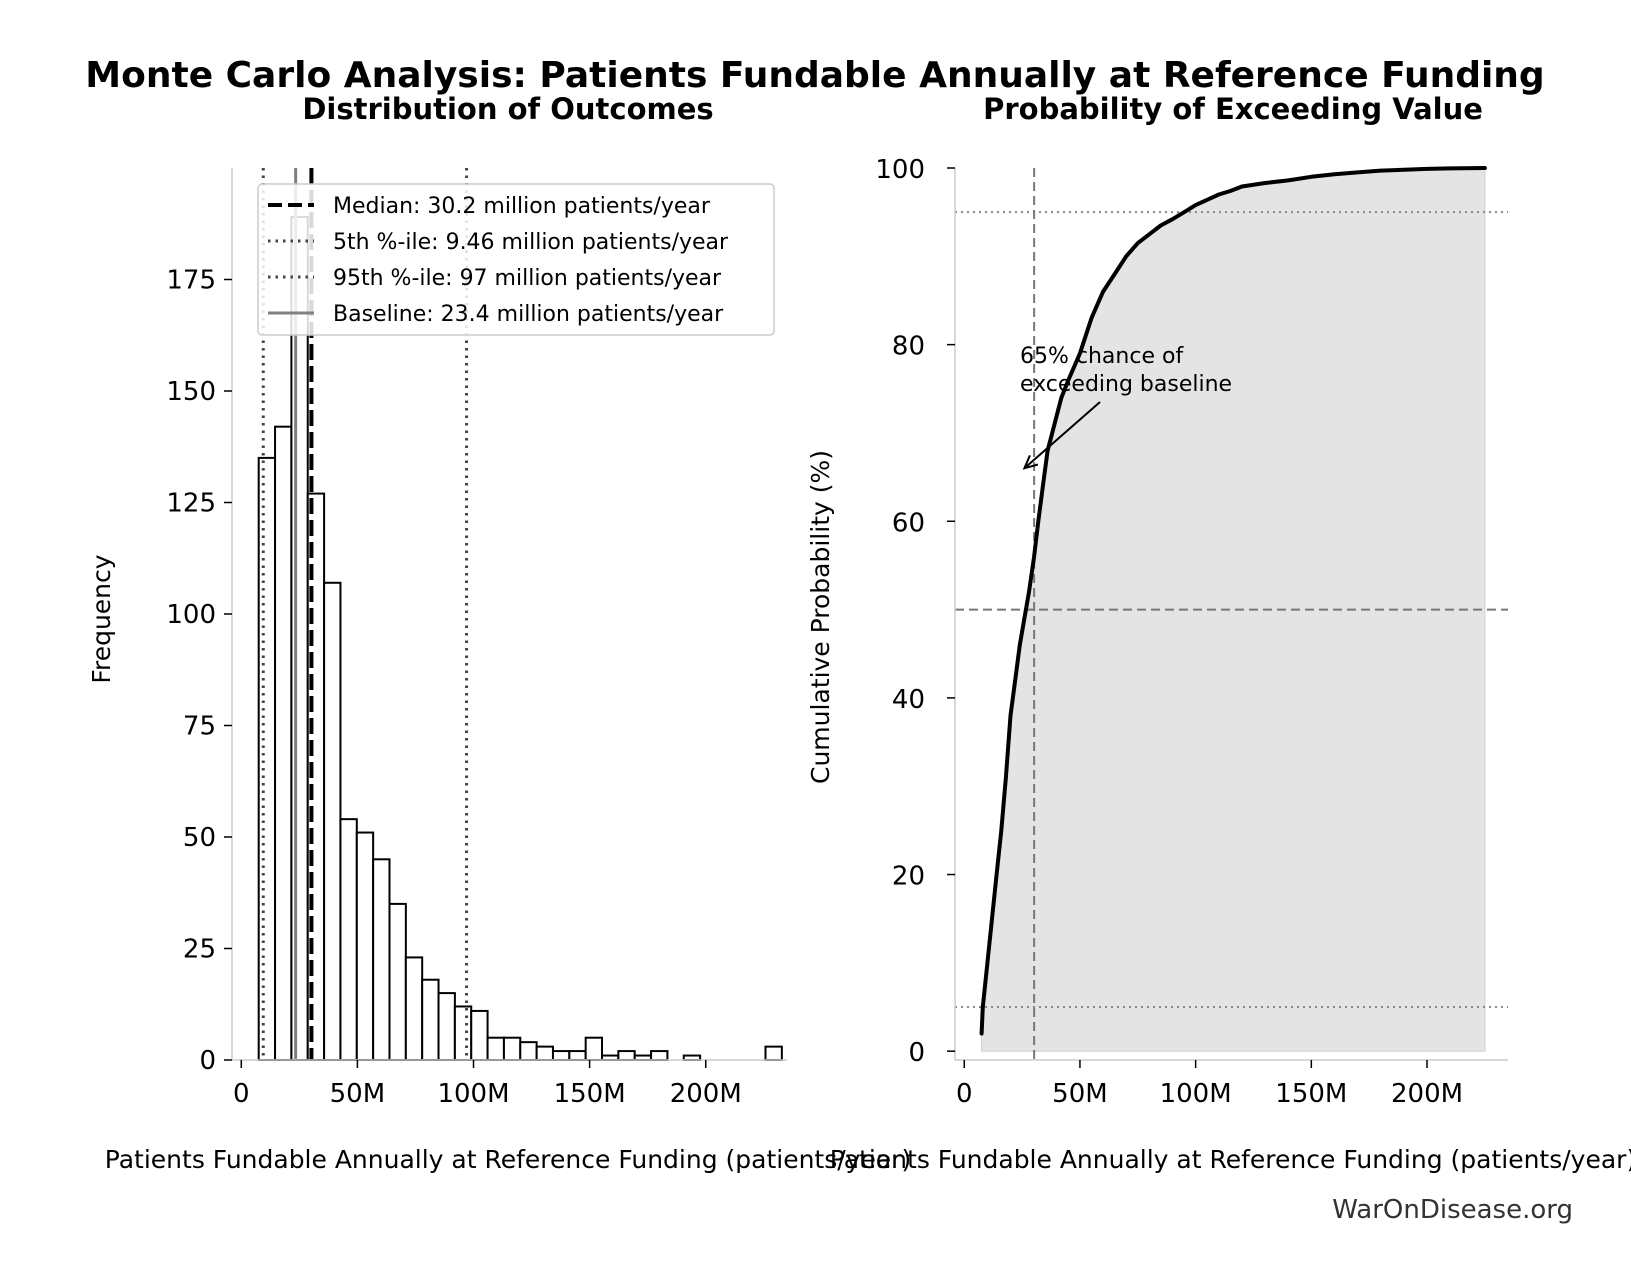  I want to click on cdf-xtick-label: 100M, so click(1196, 1094).